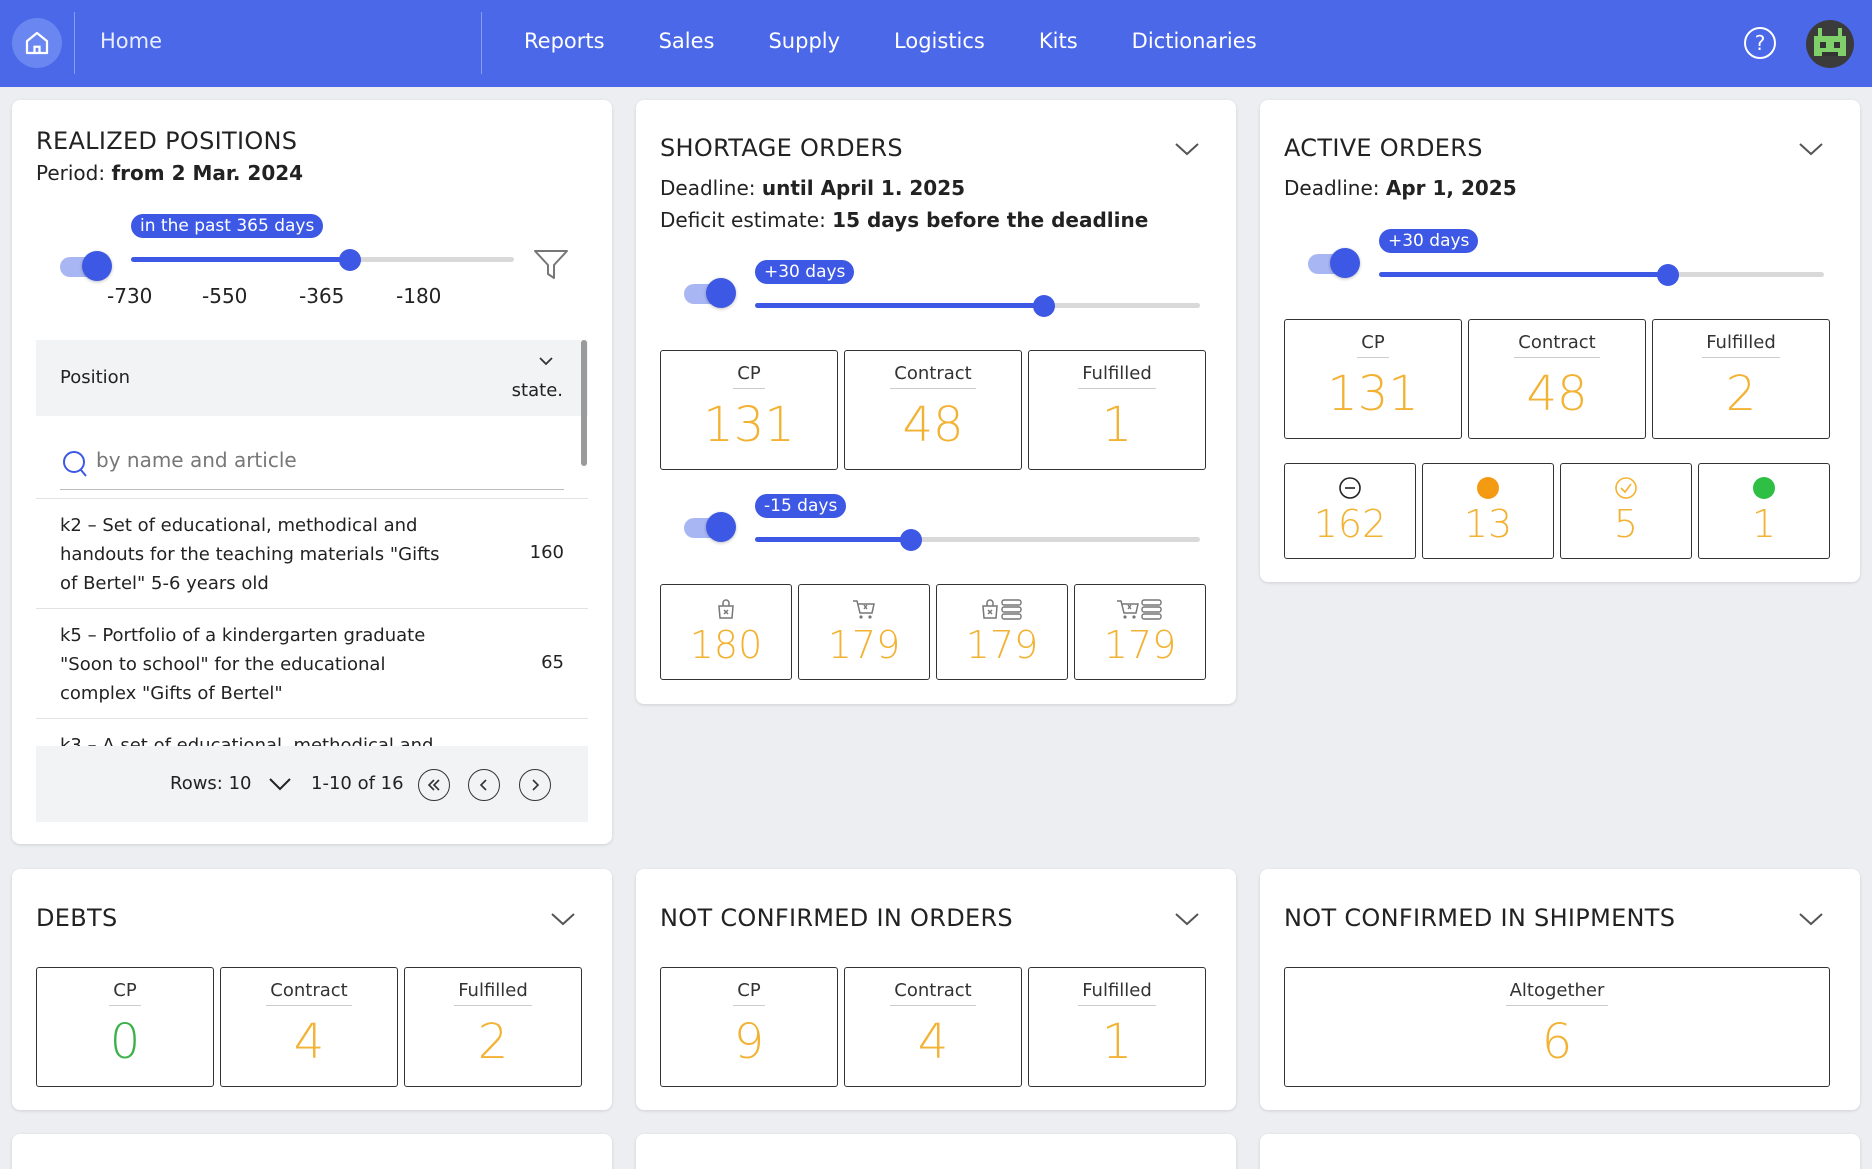 This screenshot has height=1169, width=1872. I want to click on period-slider, so click(322, 259).